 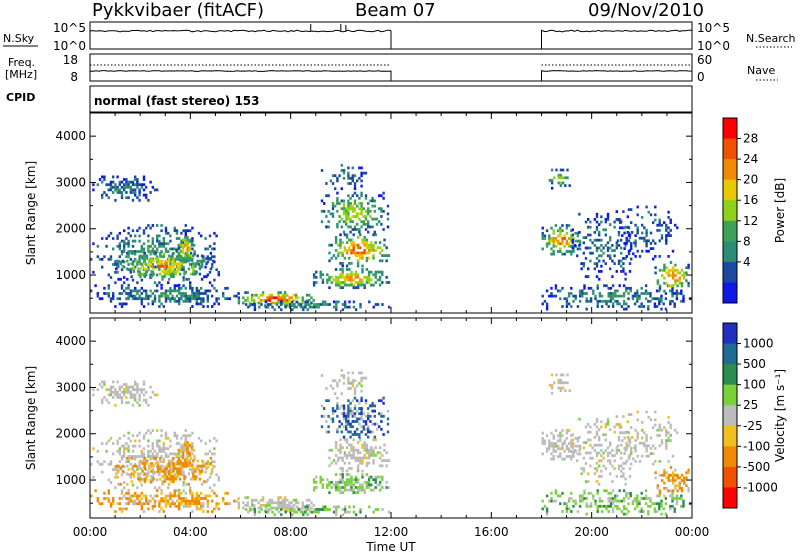 I want to click on power-colorbar-label: 4, so click(x=747, y=262).